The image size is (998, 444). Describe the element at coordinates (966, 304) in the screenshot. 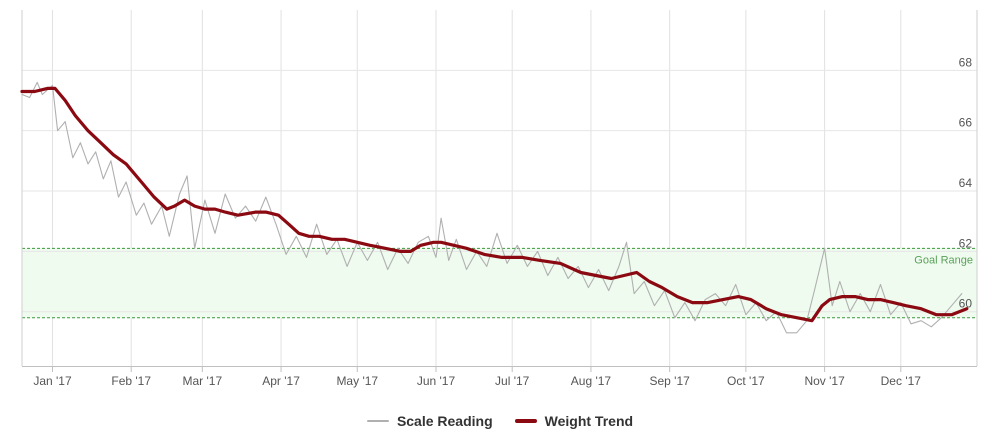

I see `y-tick-label: 60` at that location.